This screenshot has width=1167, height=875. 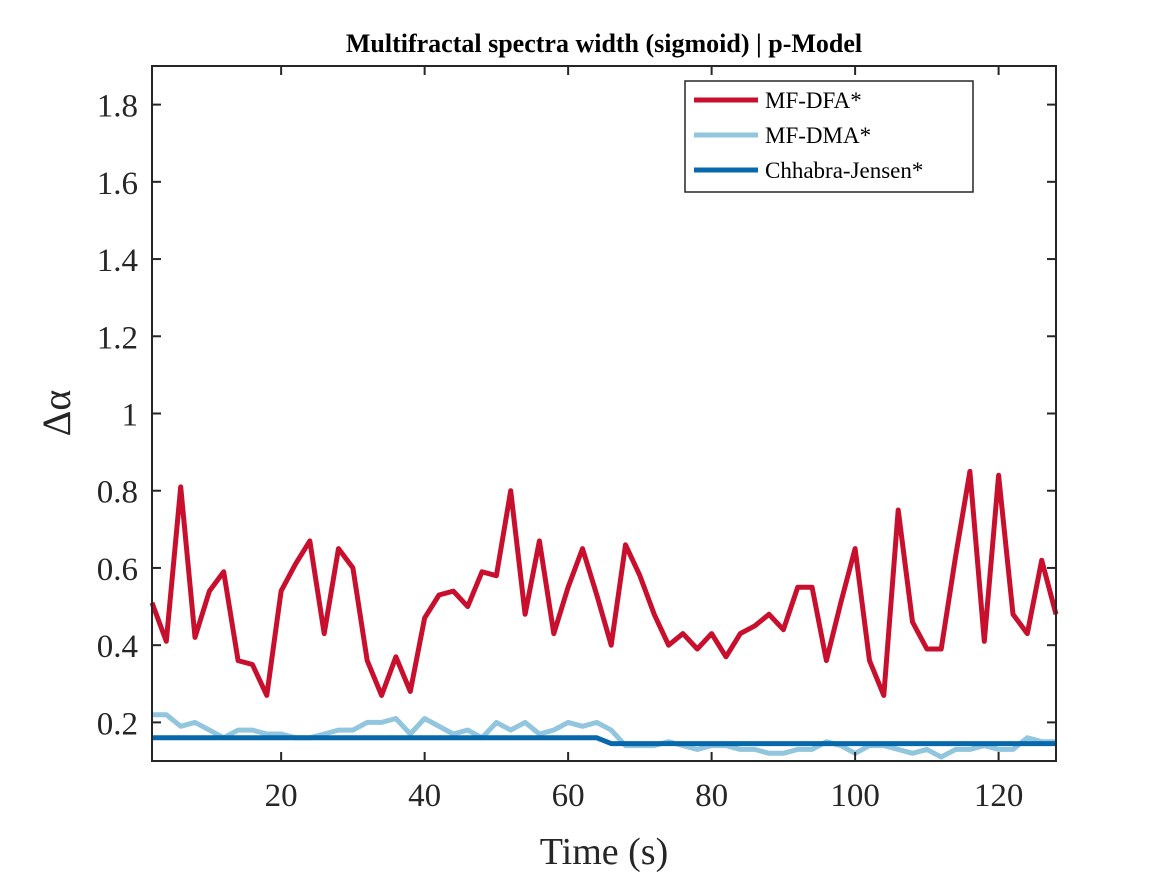 What do you see at coordinates (818, 135) in the screenshot?
I see `legend-label: MF-DMA*` at bounding box center [818, 135].